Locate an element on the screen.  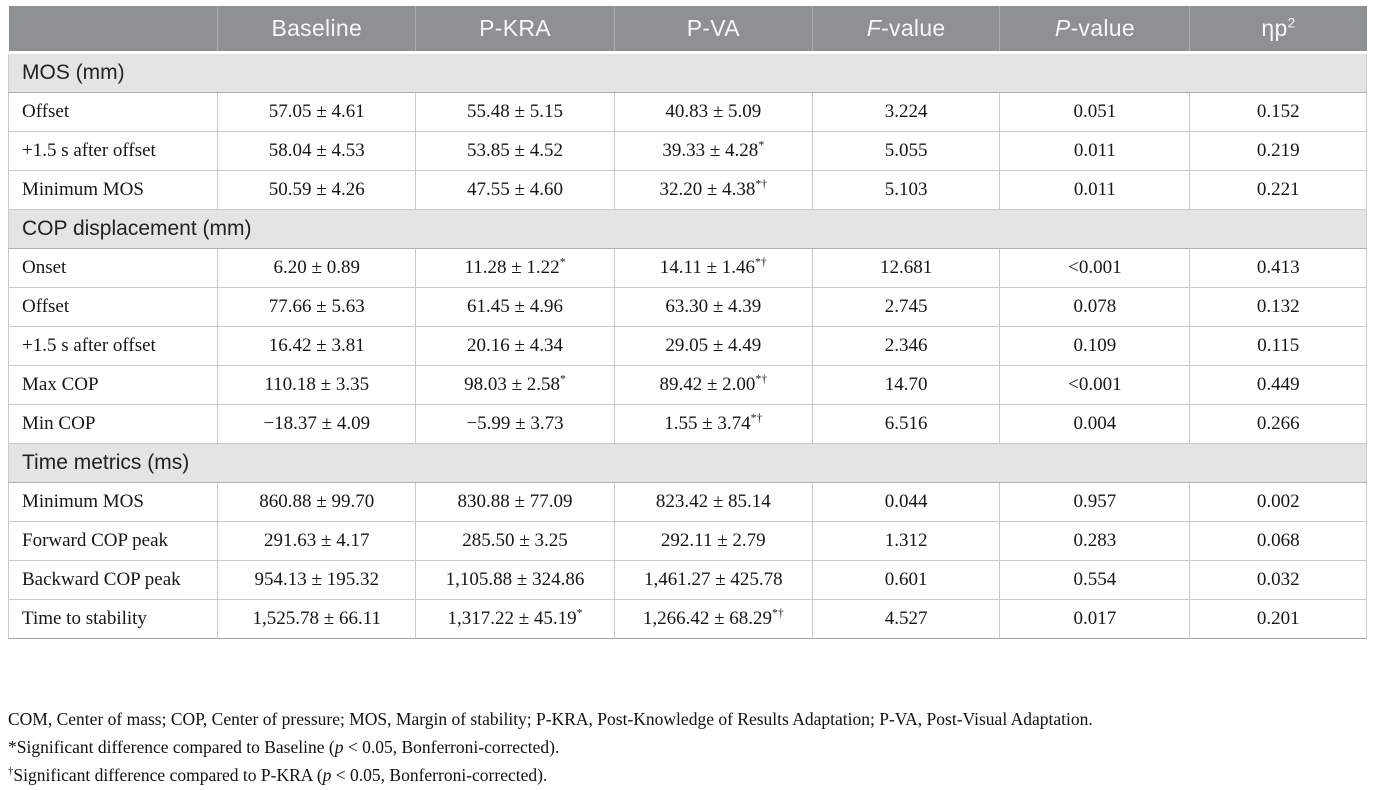
table-cell: 29.05 ± 4.49 is located at coordinates (713, 346).